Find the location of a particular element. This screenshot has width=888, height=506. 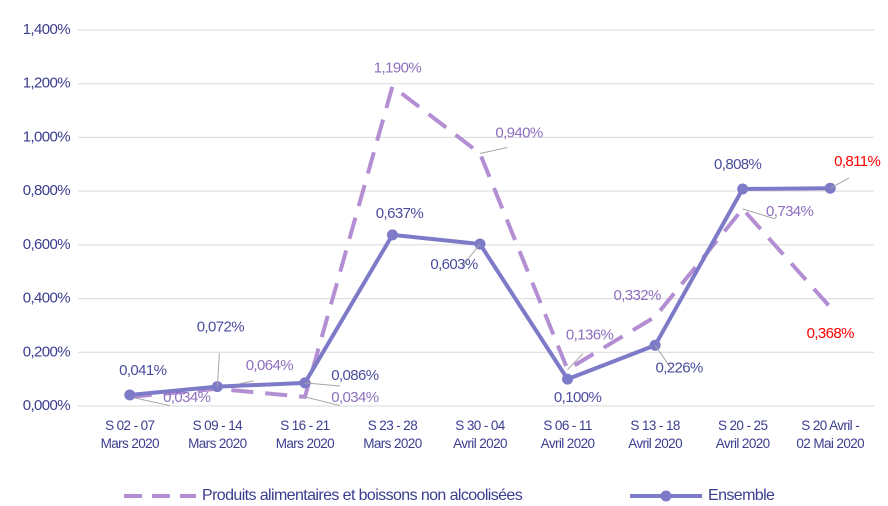

x-tick-label-line: S 23 - 28 is located at coordinates (392, 425).